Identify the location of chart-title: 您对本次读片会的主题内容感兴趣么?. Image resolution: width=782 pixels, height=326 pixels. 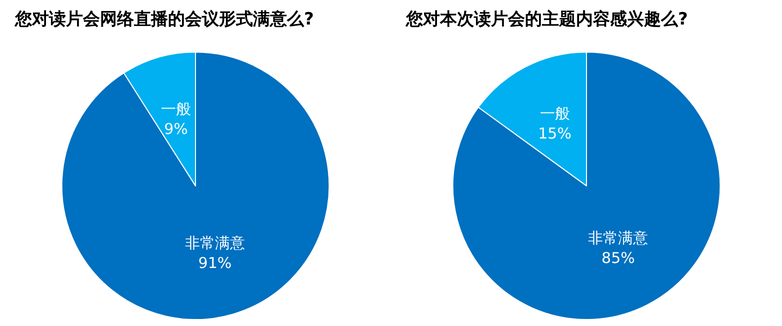
(546, 20).